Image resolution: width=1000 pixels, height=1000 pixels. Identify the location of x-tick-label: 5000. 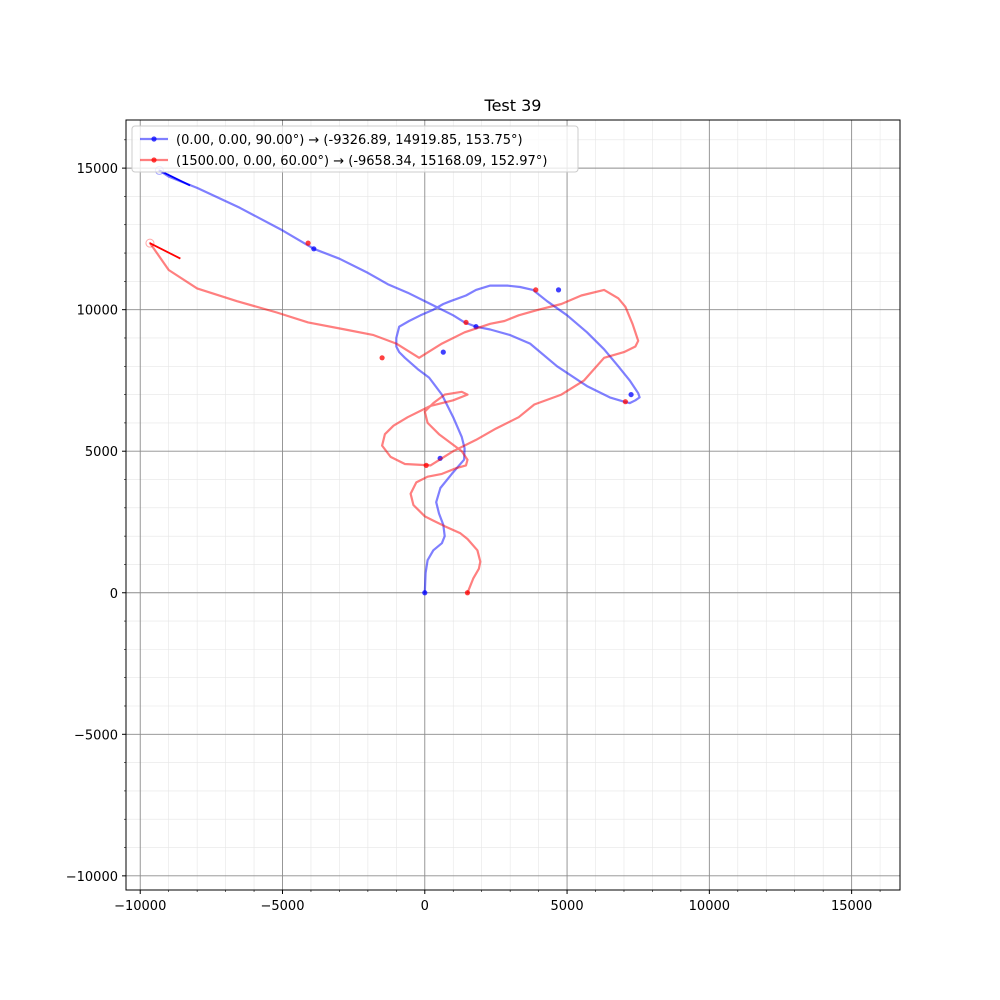
(567, 906).